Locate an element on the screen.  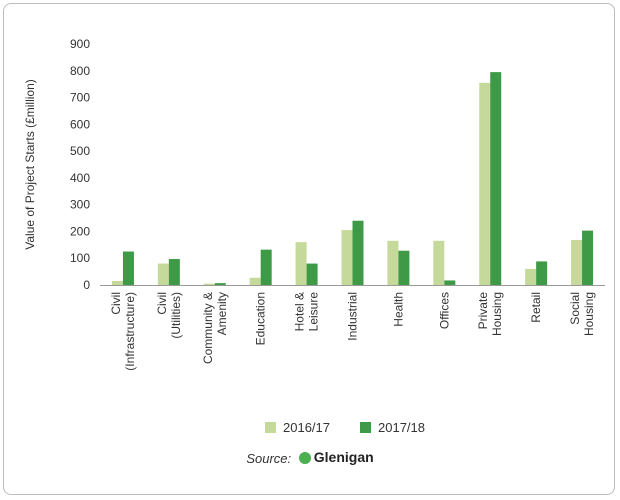
source-label: Source: is located at coordinates (269, 458).